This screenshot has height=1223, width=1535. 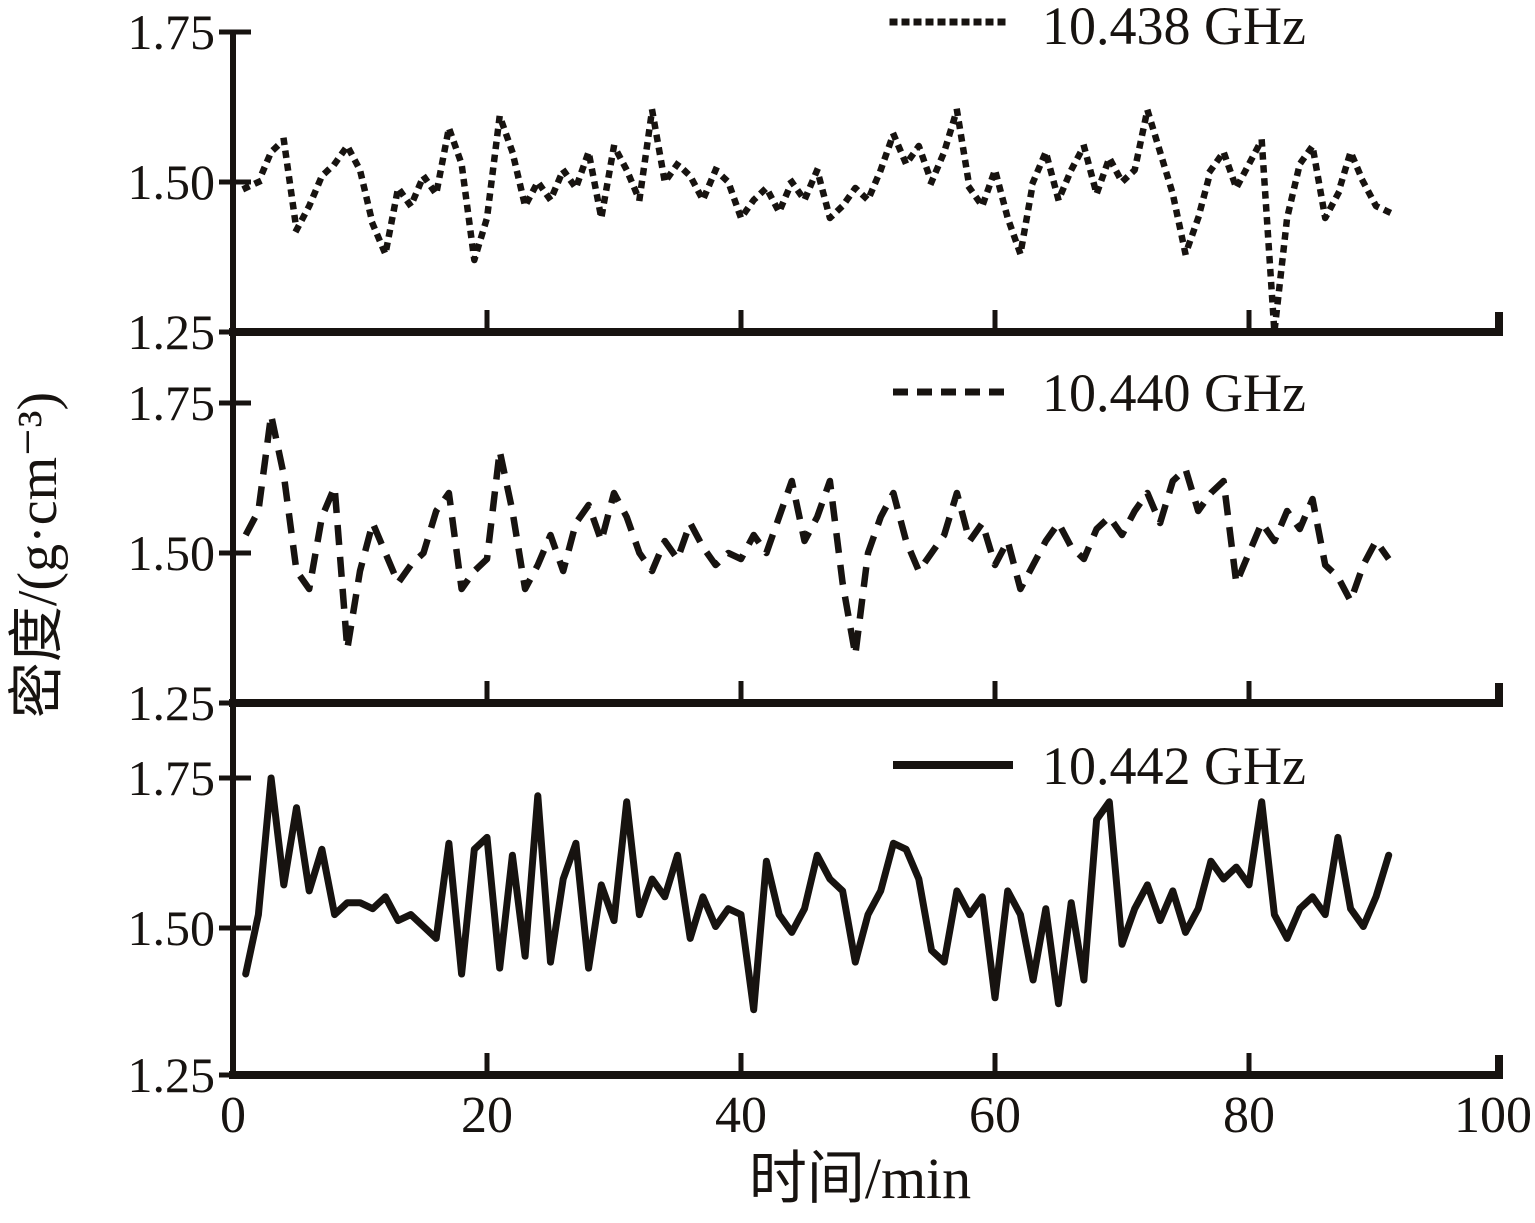 I want to click on y-tick-p3-125: 1.25, so click(x=171, y=1075).